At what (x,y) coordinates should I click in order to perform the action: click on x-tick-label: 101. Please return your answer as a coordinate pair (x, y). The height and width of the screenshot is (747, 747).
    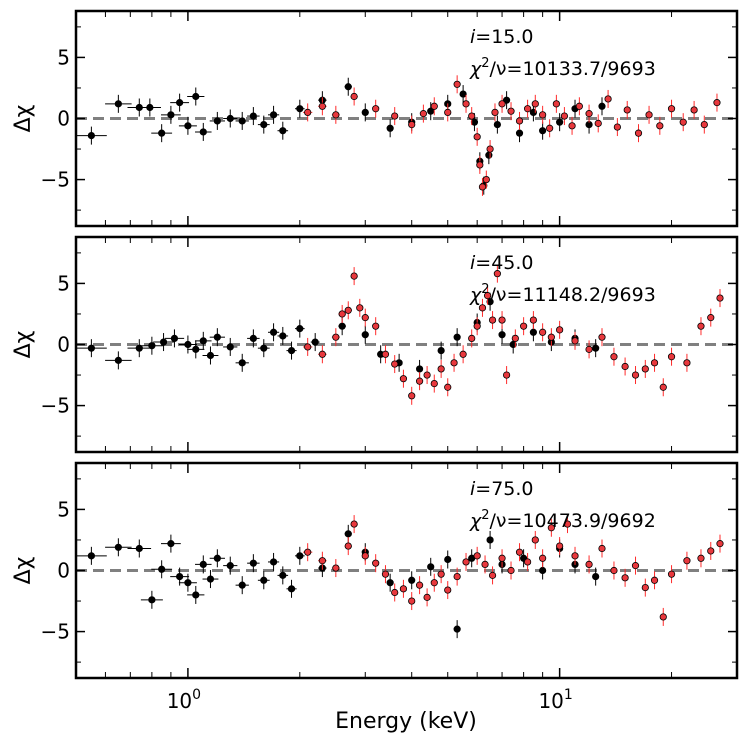
    Looking at the image, I should click on (555, 700).